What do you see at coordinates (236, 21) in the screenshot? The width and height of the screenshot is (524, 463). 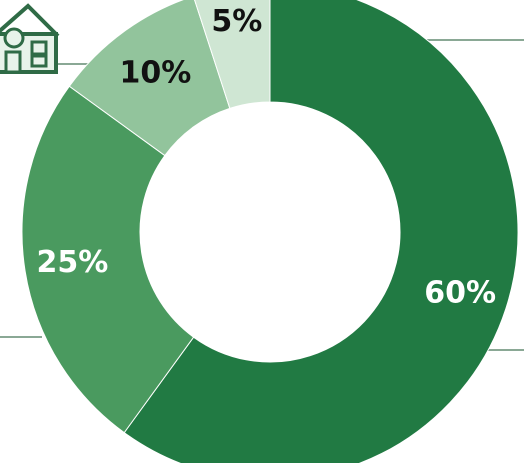 I see `slice-label-5: 5%` at bounding box center [236, 21].